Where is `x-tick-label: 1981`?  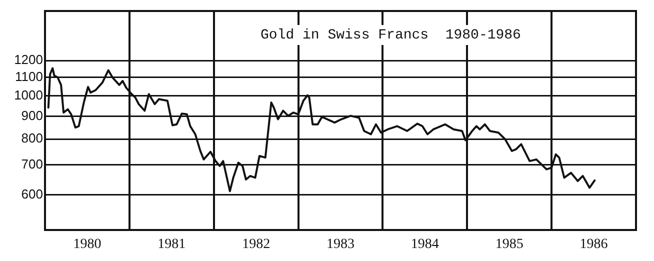
x-tick-label: 1981 is located at coordinates (172, 244).